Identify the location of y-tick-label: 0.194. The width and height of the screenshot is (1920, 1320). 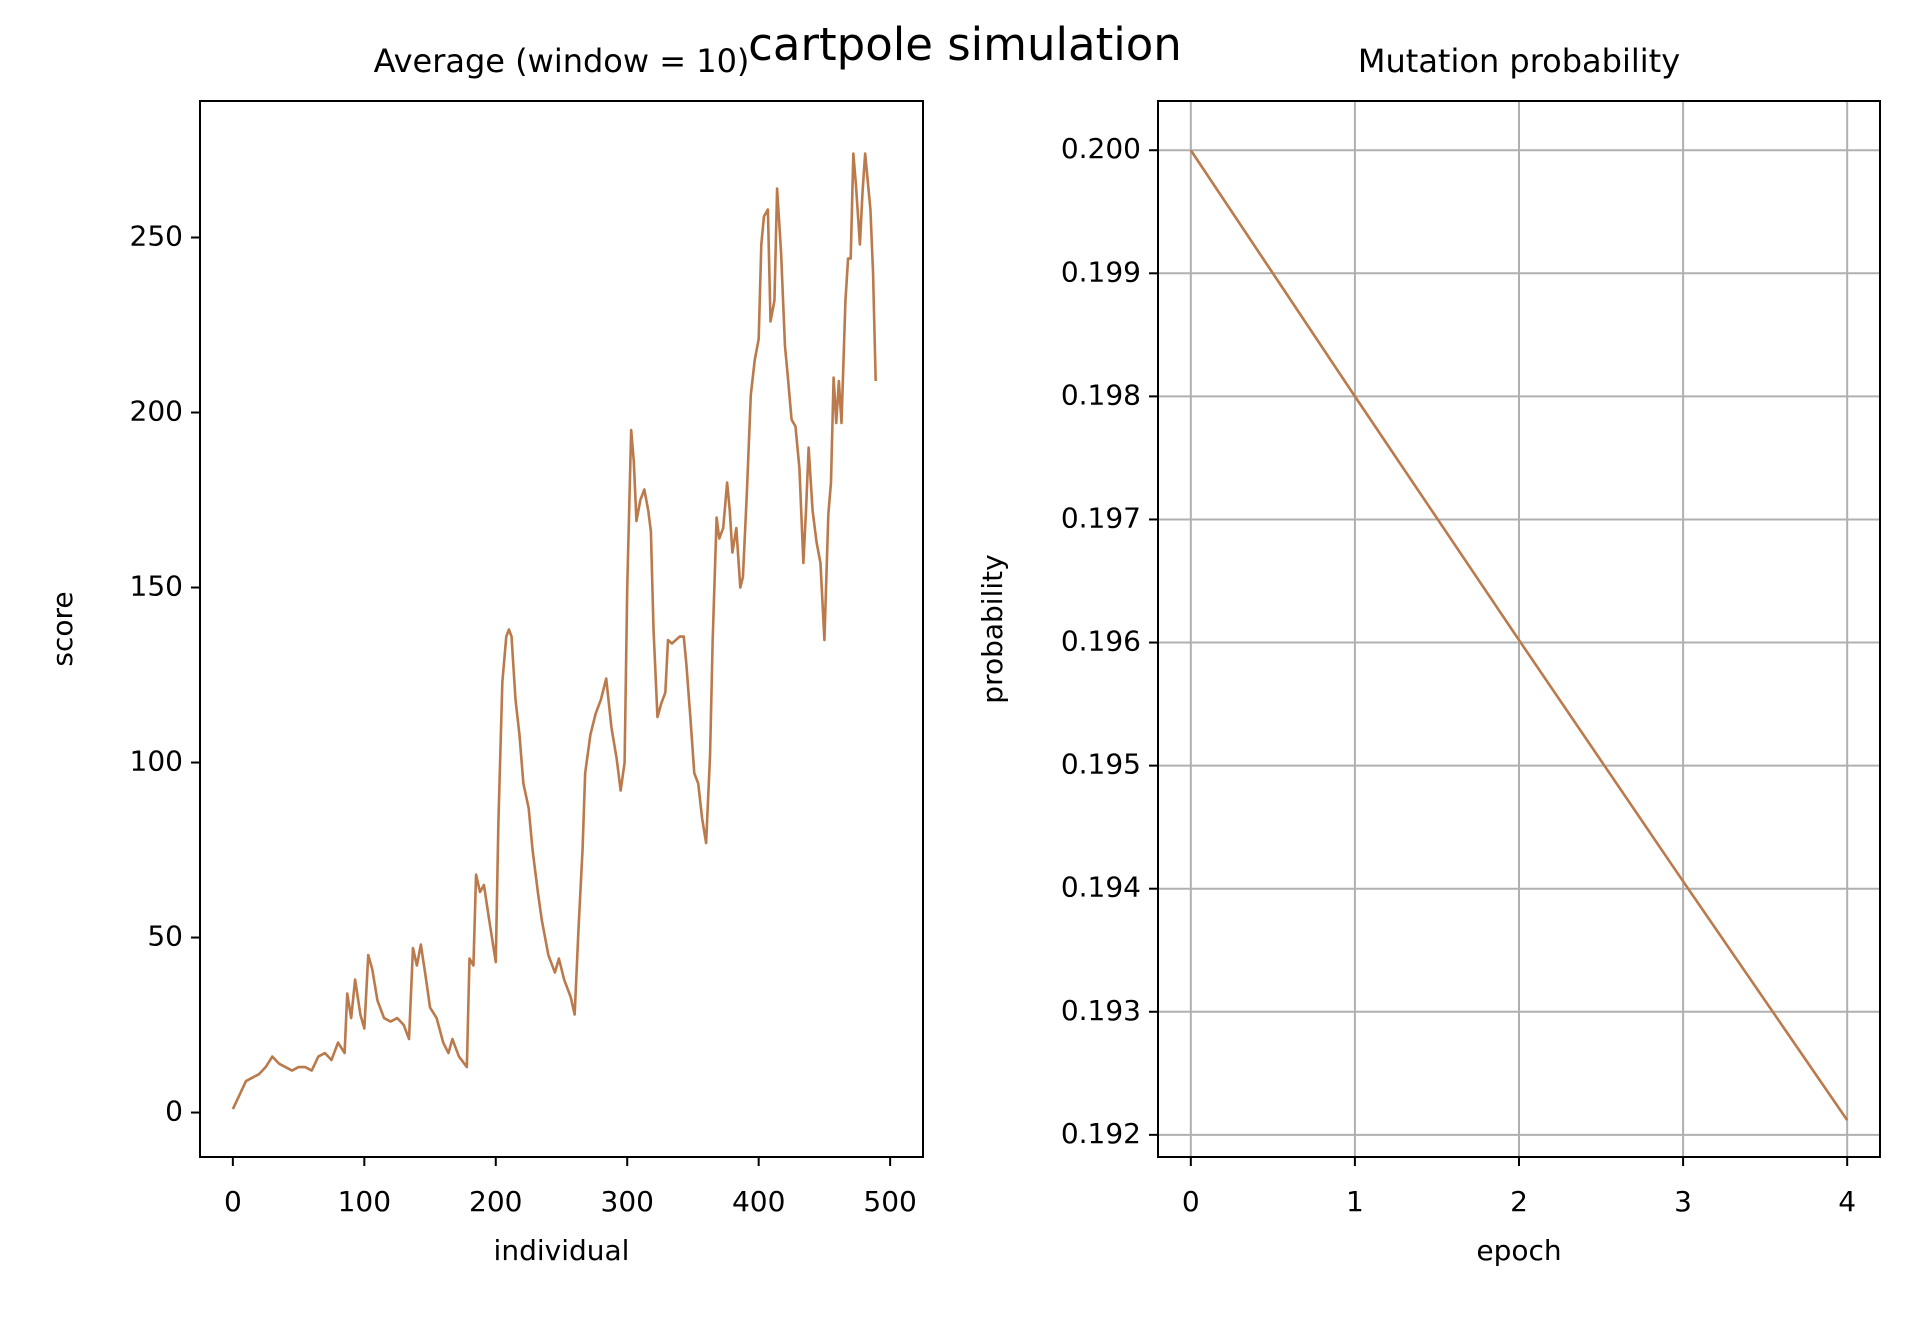
(1101, 887).